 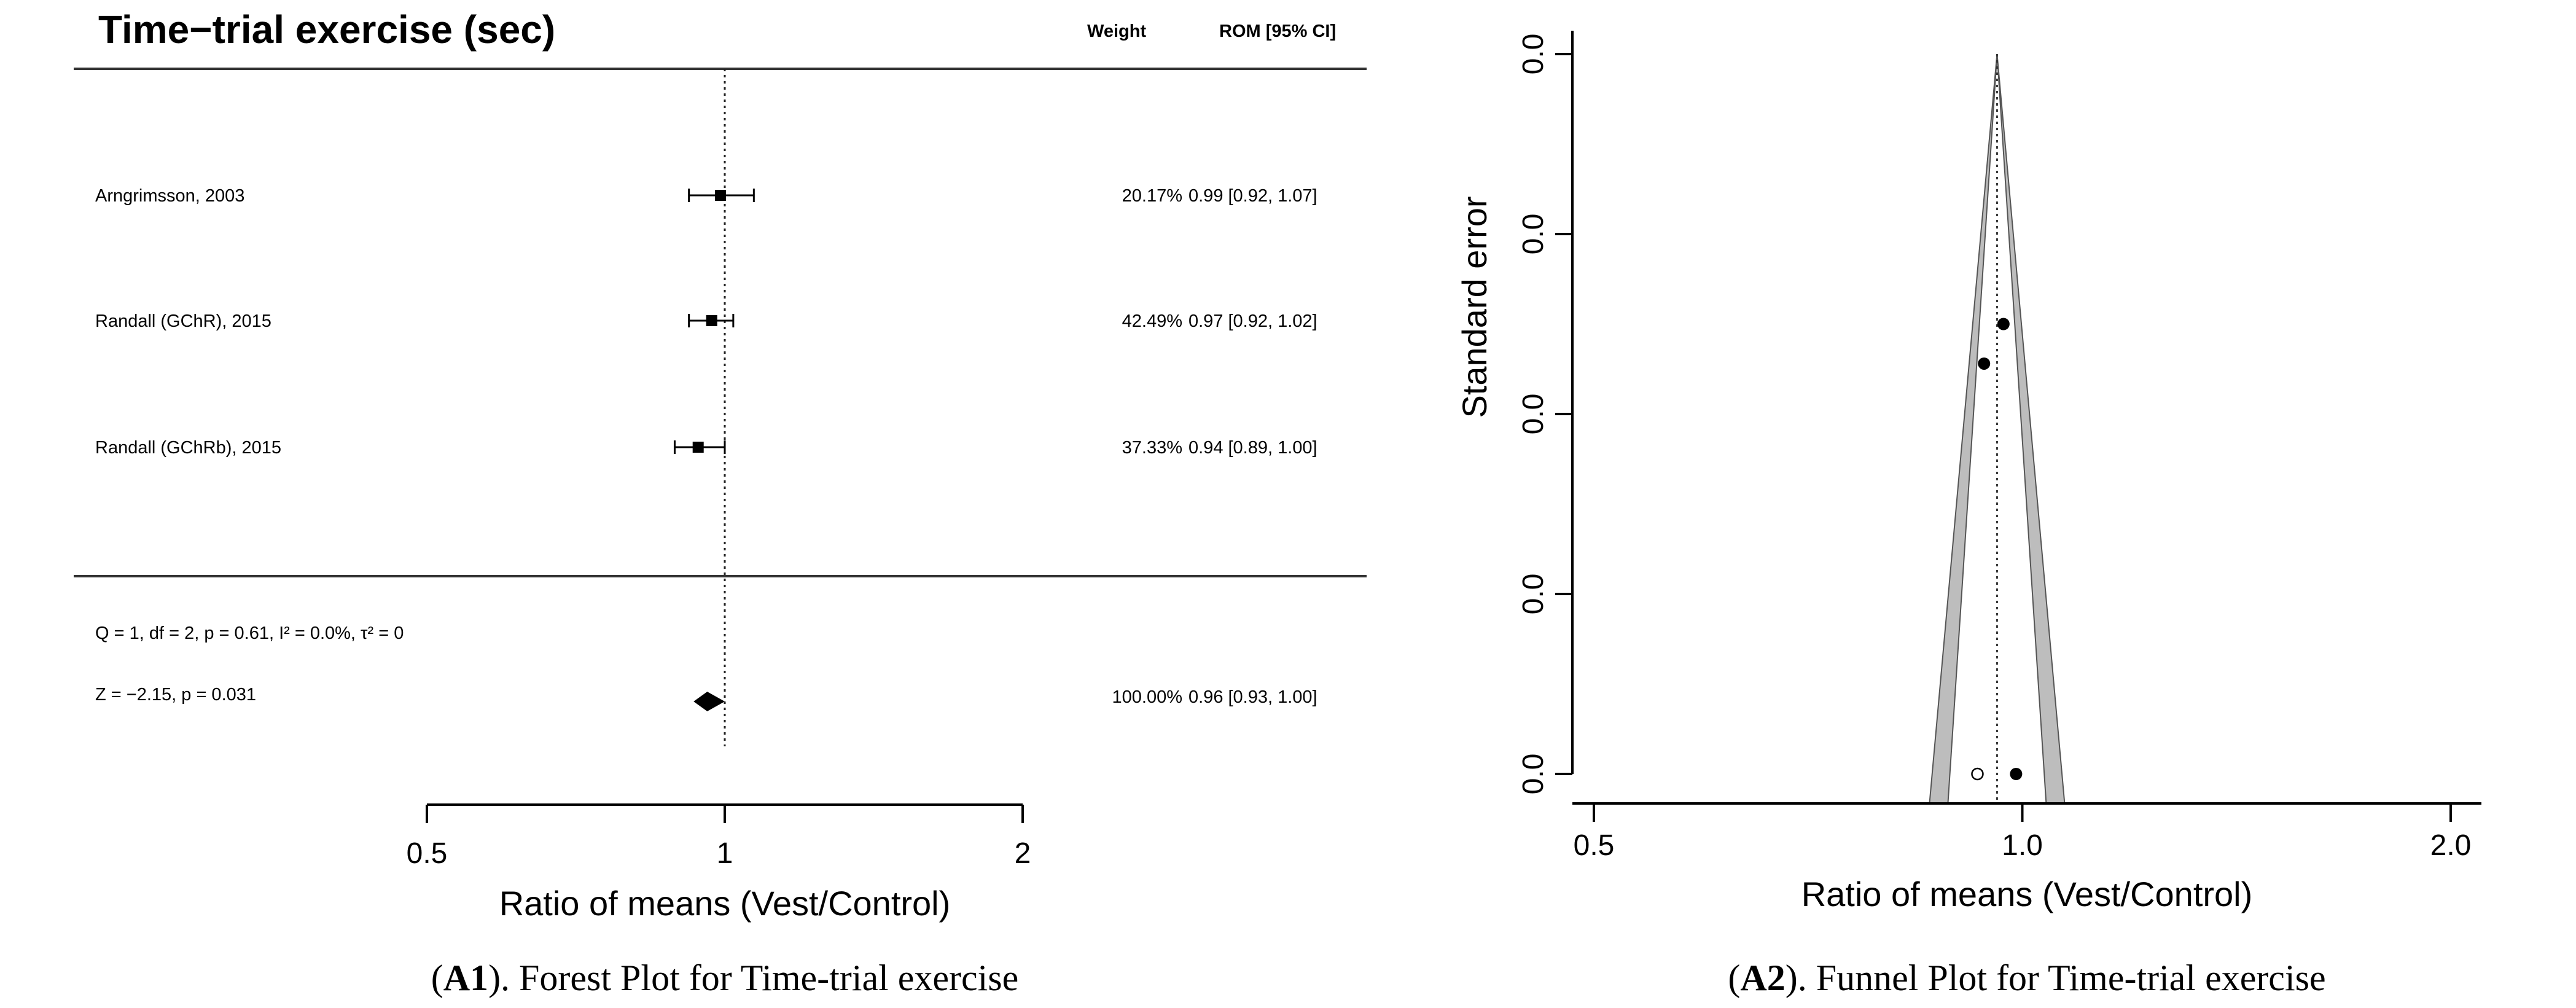 What do you see at coordinates (2027, 894) in the screenshot?
I see `funnel-x-axis-label: Ratio of means (Vest/Control)` at bounding box center [2027, 894].